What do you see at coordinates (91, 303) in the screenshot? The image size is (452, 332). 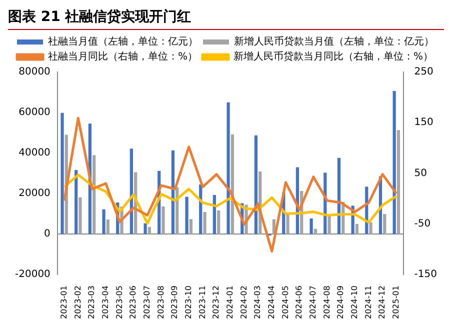 I see `x-tick-label: 2023-03` at bounding box center [91, 303].